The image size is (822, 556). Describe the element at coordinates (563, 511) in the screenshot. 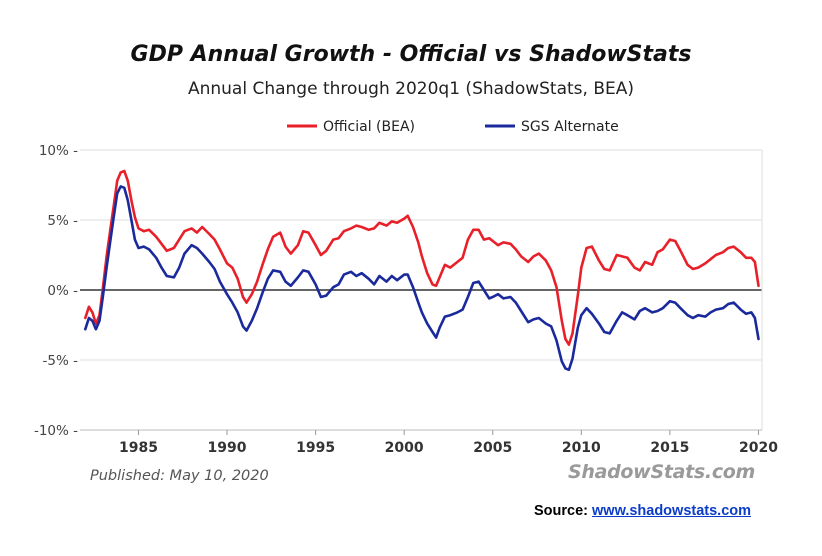

I see `source-label: Source:` at that location.